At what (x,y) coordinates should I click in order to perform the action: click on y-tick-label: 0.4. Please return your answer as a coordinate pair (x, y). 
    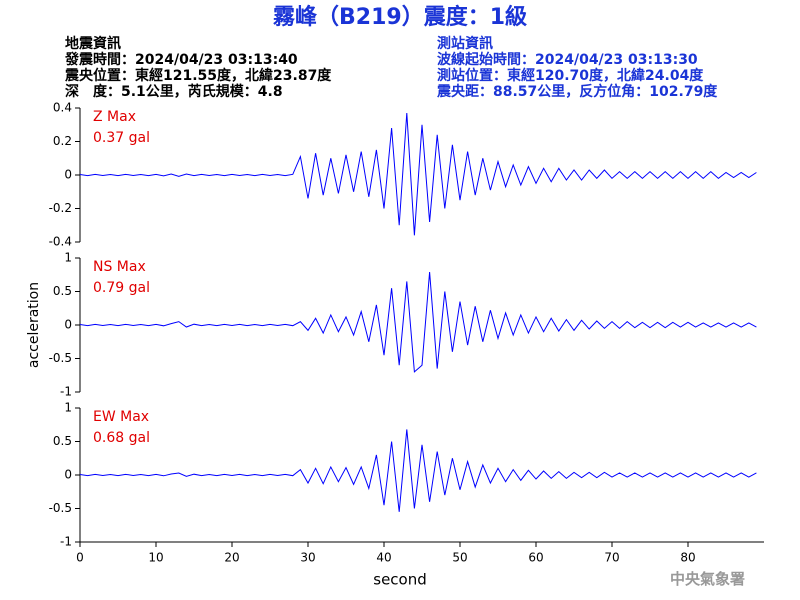
    Looking at the image, I should click on (62, 108).